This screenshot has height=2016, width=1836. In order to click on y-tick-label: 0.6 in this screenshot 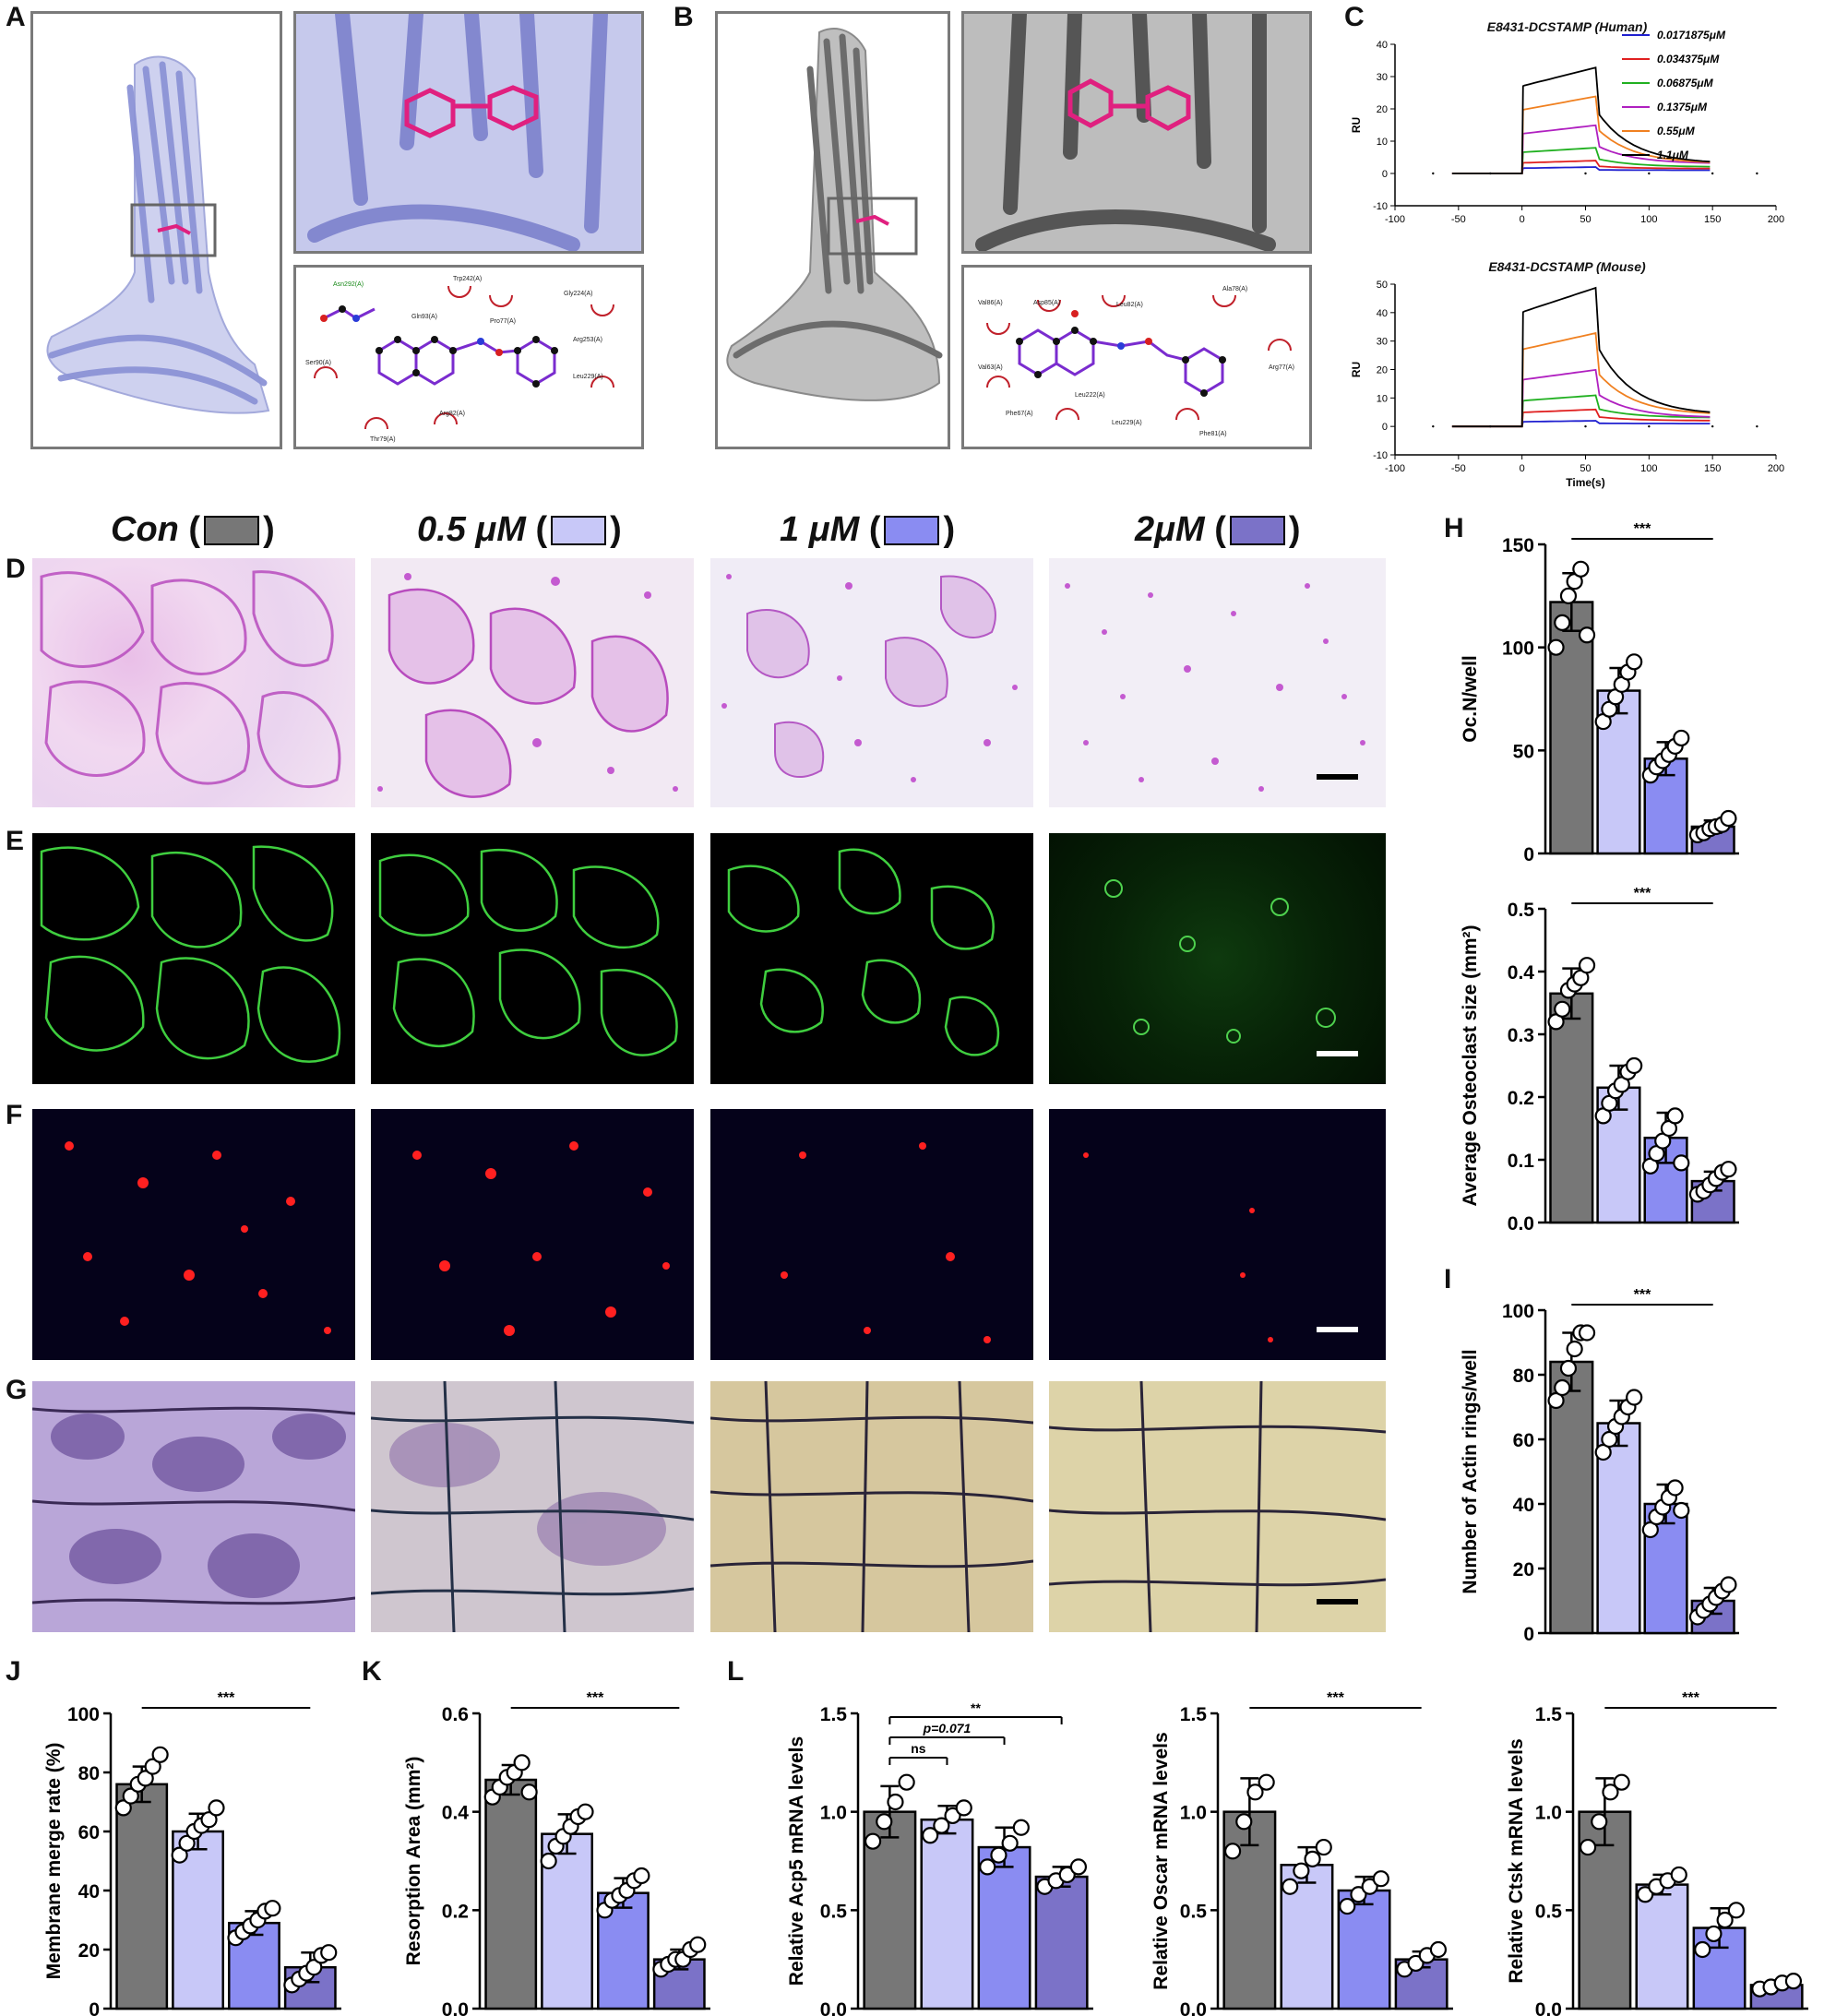, I will do `click(455, 1715)`.